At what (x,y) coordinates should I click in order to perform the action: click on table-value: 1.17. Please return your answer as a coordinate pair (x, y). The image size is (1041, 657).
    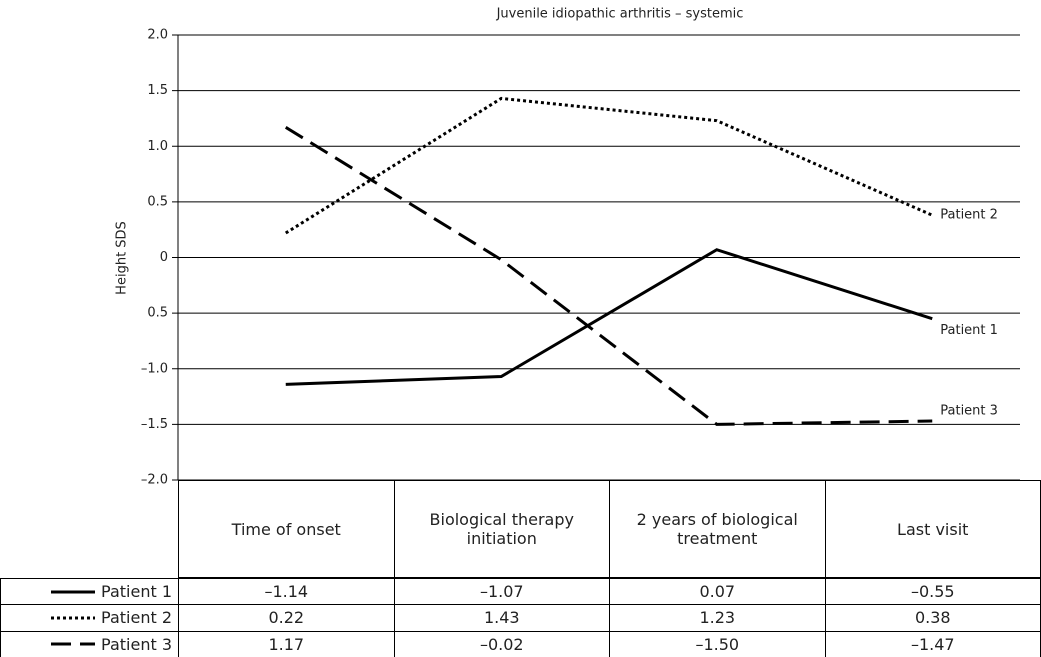
    Looking at the image, I should click on (286, 643).